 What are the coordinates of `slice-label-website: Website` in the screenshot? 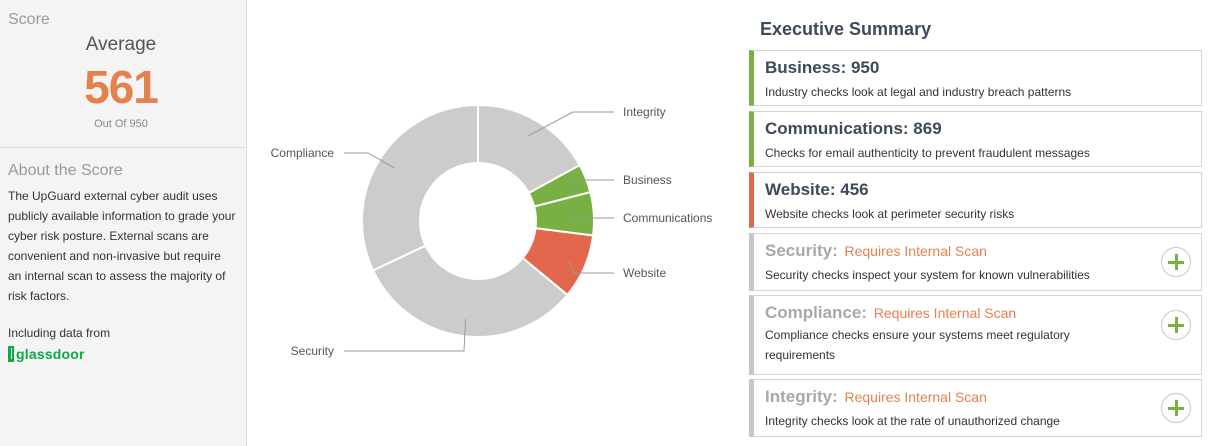 It's located at (644, 273).